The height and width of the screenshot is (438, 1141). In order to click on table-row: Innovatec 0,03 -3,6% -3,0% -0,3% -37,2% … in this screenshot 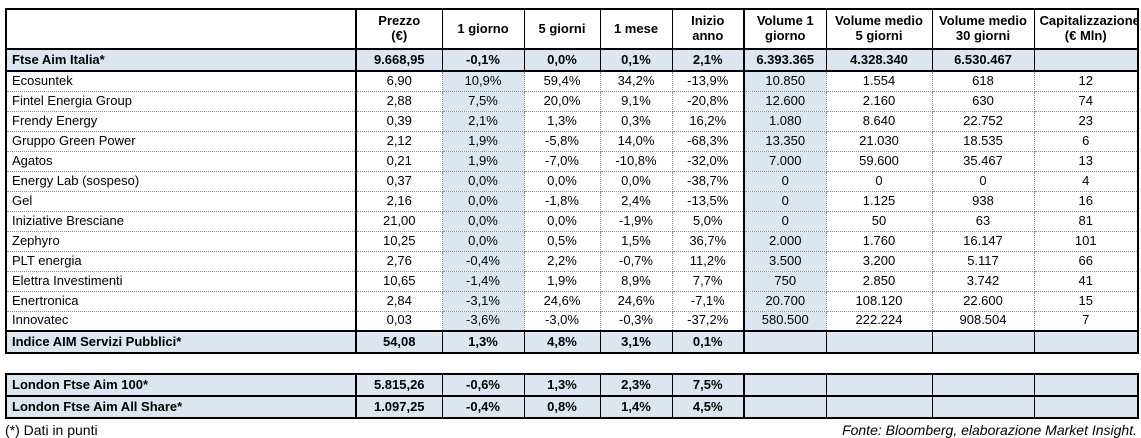, I will do `click(572, 321)`.